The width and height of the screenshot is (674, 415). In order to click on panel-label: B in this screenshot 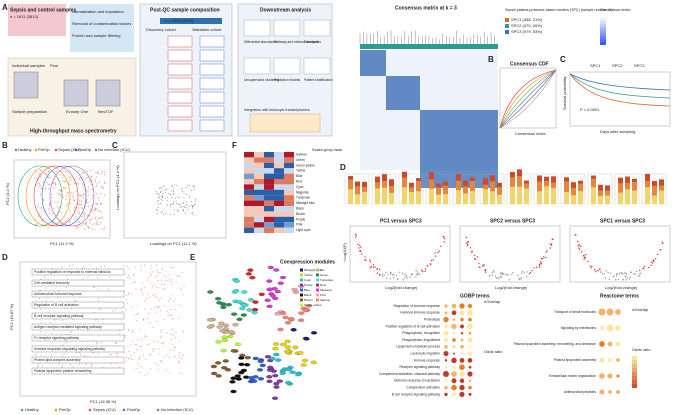, I will do `click(491, 59)`.